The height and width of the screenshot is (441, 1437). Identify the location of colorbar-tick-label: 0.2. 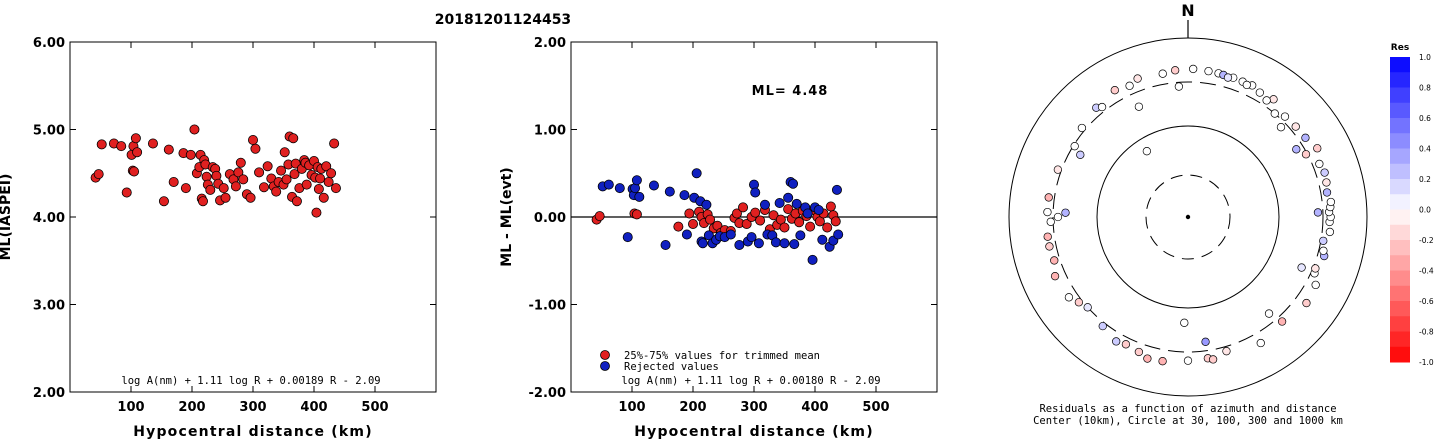
(1425, 179).